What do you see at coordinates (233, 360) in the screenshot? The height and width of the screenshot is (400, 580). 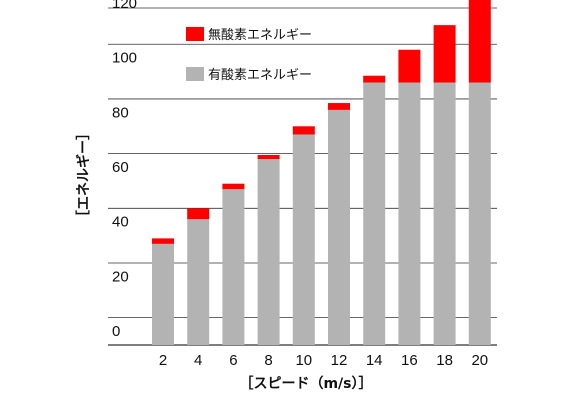 I see `x-tick-label: 6` at bounding box center [233, 360].